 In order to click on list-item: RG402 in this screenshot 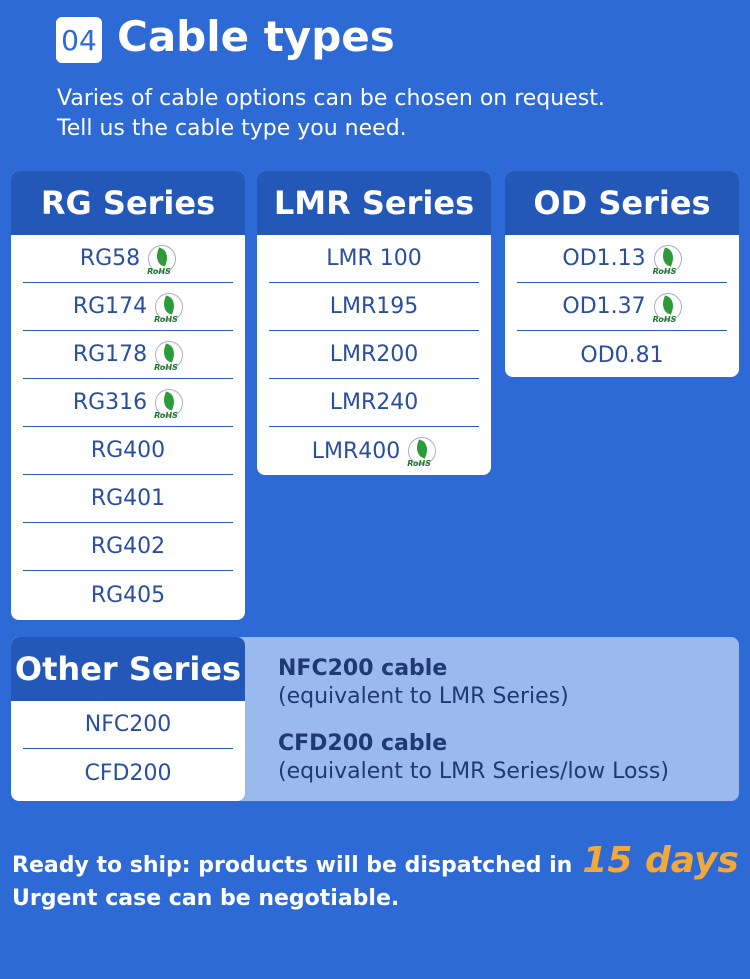, I will do `click(128, 547)`.